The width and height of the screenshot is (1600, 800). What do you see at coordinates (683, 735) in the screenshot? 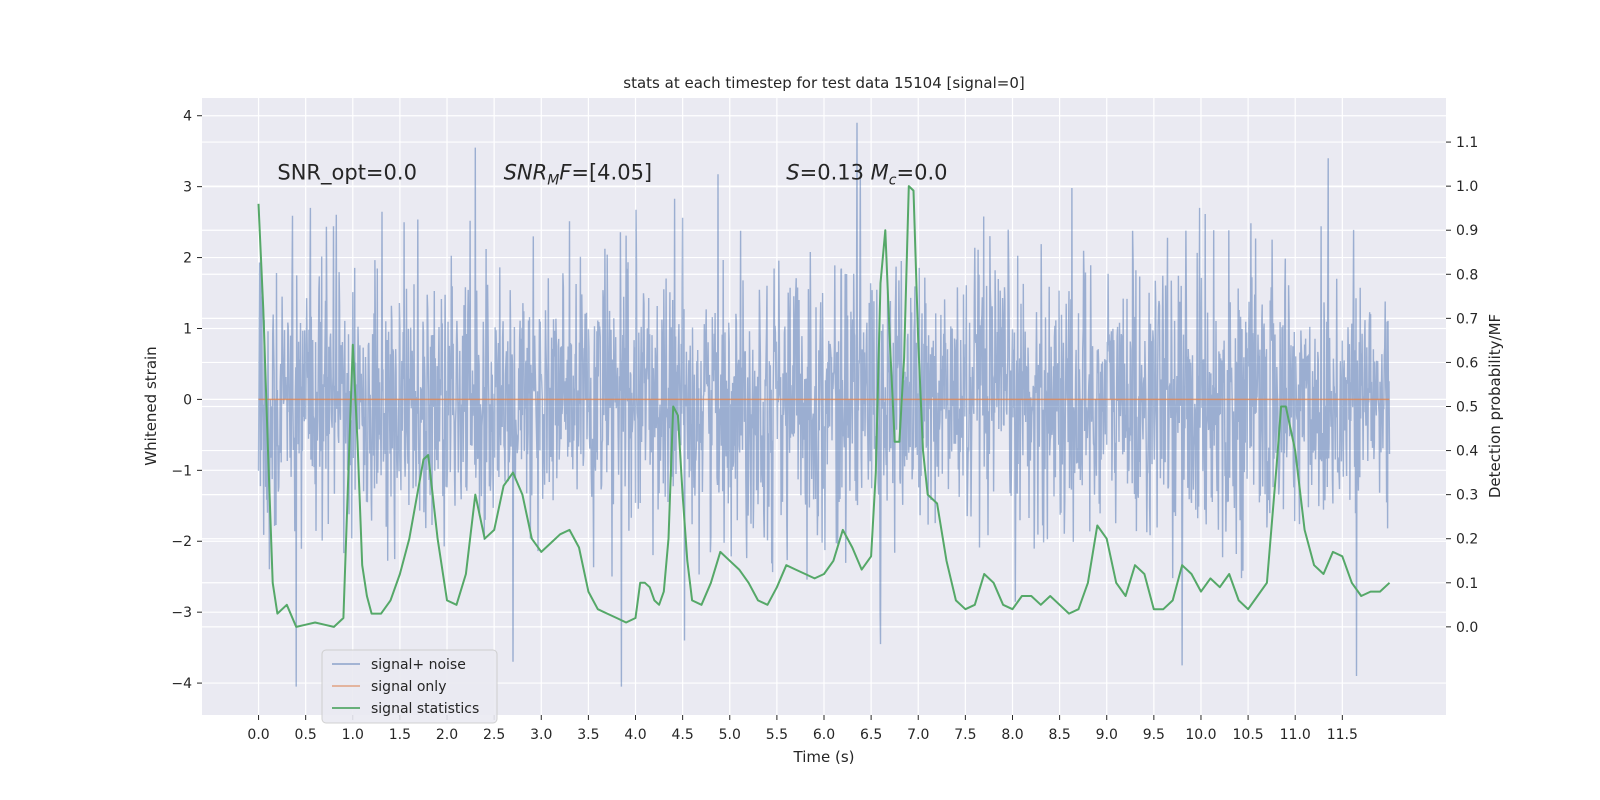
I see `x-tick-label: 4.5` at bounding box center [683, 735].